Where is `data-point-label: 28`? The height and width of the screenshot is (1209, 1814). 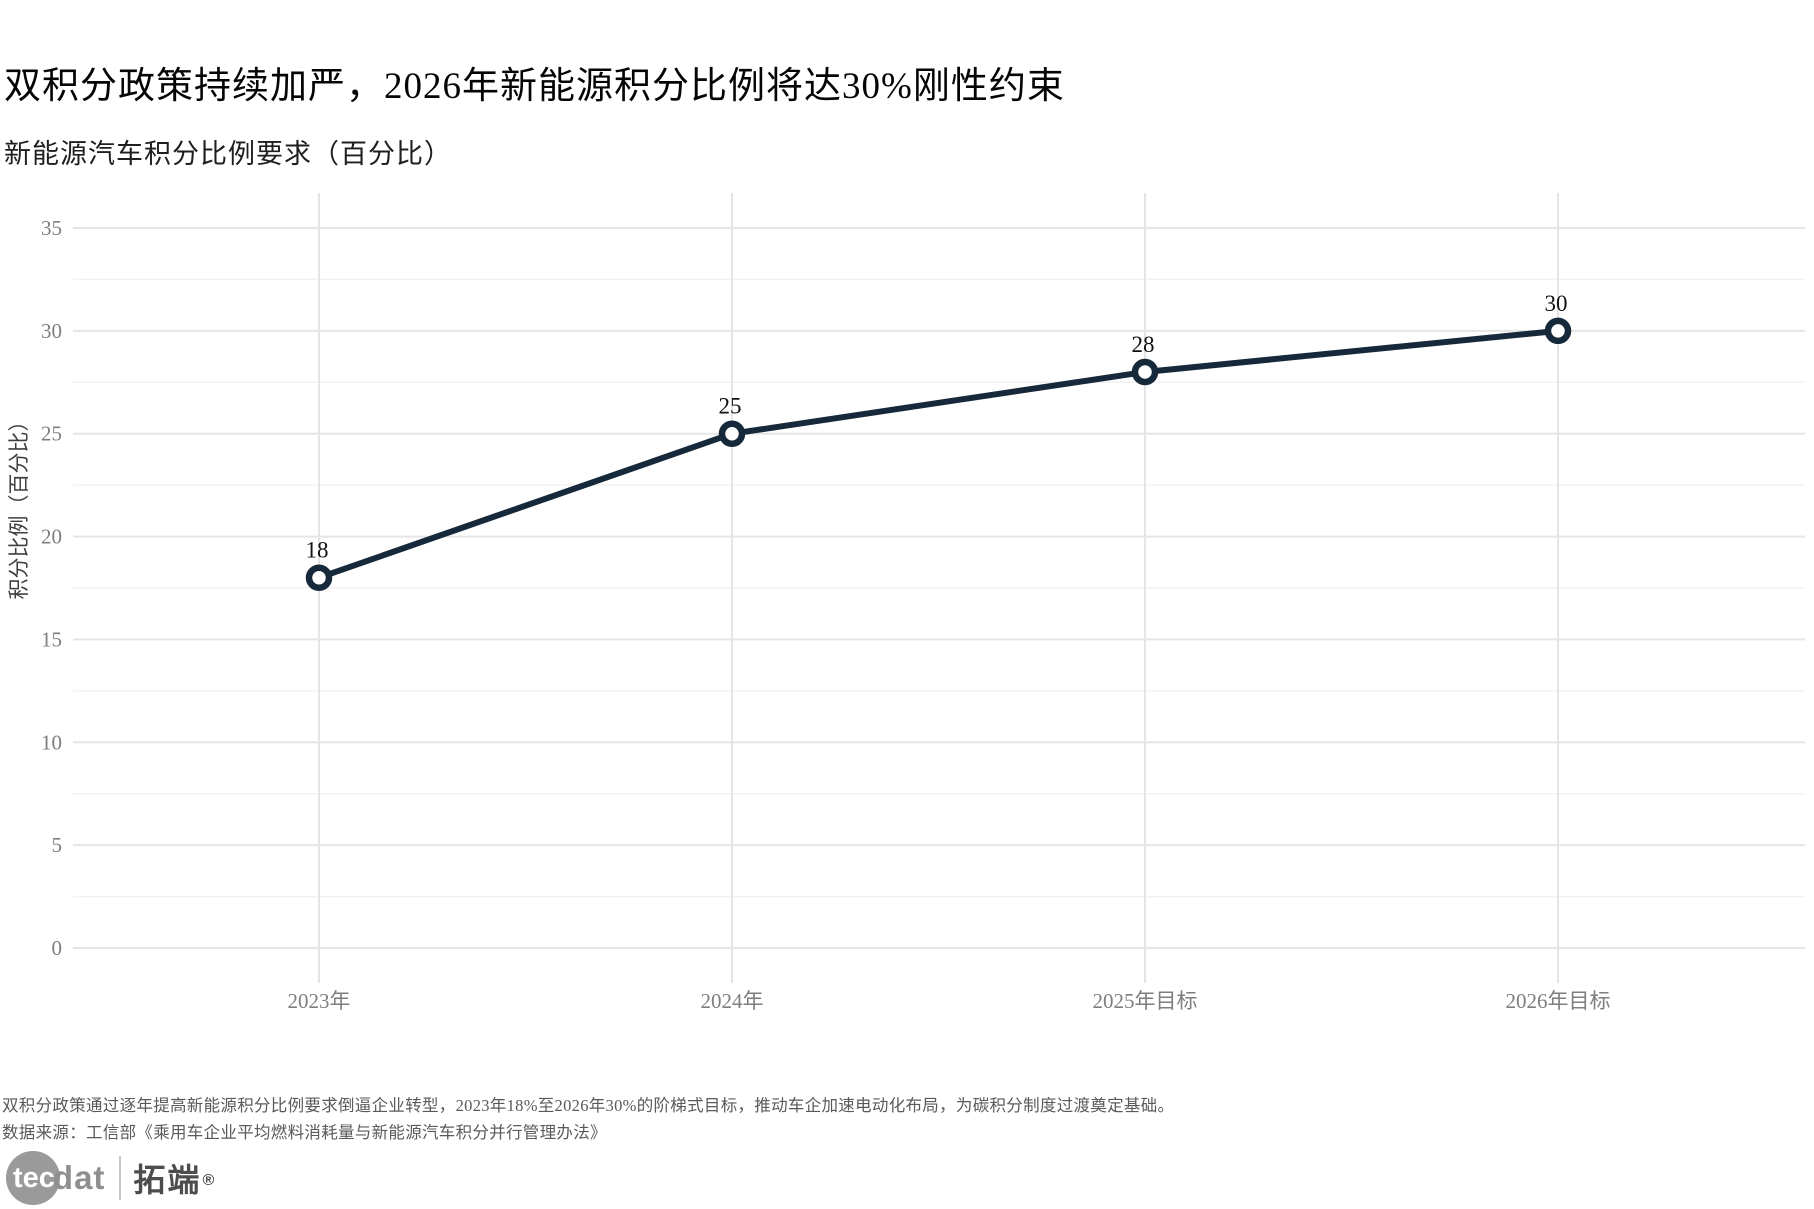 data-point-label: 28 is located at coordinates (1143, 344).